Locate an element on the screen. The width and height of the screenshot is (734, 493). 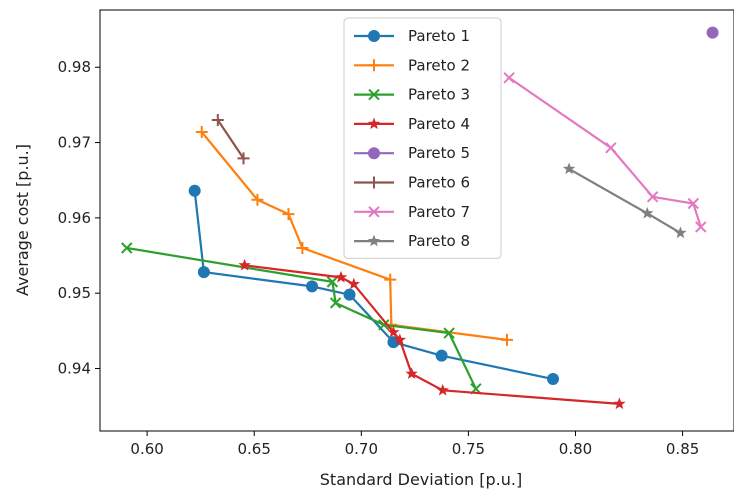
legend-label: Pareto 5 is located at coordinates (439, 153).